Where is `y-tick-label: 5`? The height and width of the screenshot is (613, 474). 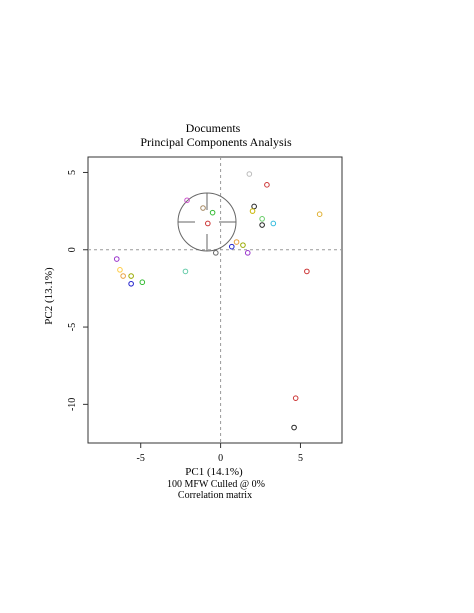 y-tick-label: 5 is located at coordinates (72, 172).